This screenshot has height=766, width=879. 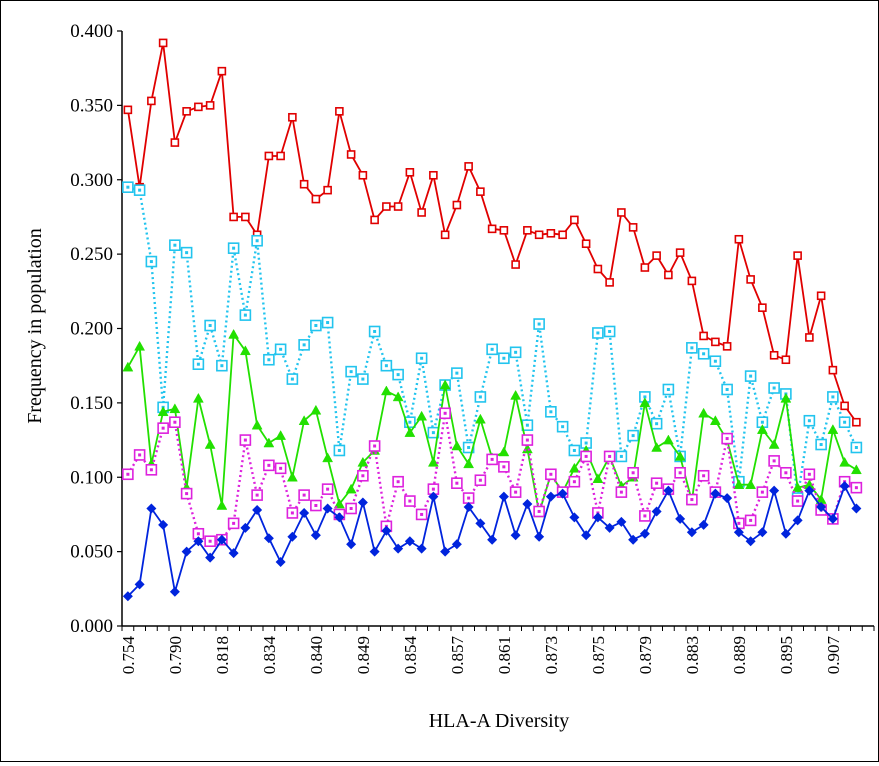 What do you see at coordinates (504, 655) in the screenshot?
I see `x-tick-label: 0.861` at bounding box center [504, 655].